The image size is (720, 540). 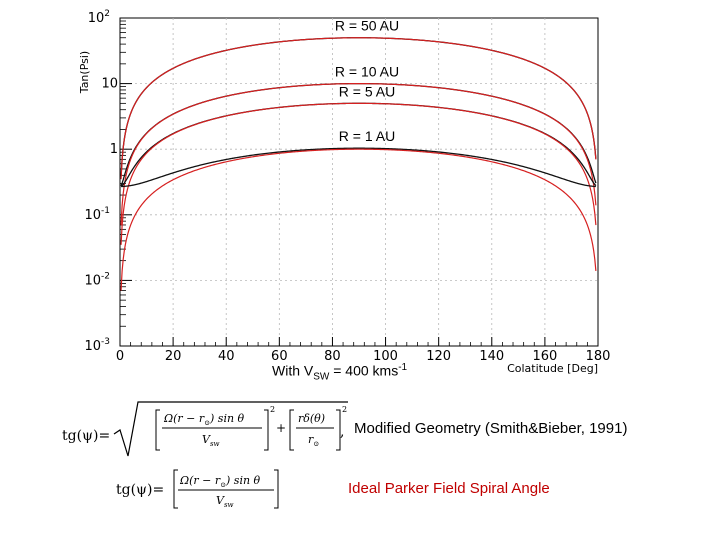 What do you see at coordinates (140, 490) in the screenshot?
I see `ideal-formula-prefix: tg(ψ)=` at bounding box center [140, 490].